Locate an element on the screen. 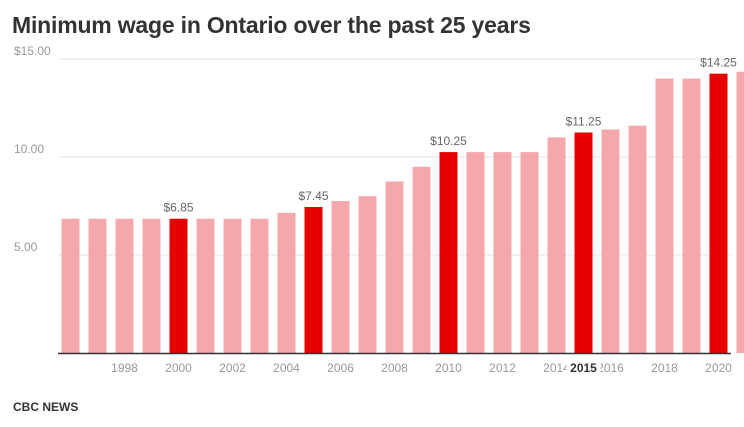 The height and width of the screenshot is (427, 744). y-tick-label: $15.00 is located at coordinates (32, 51).